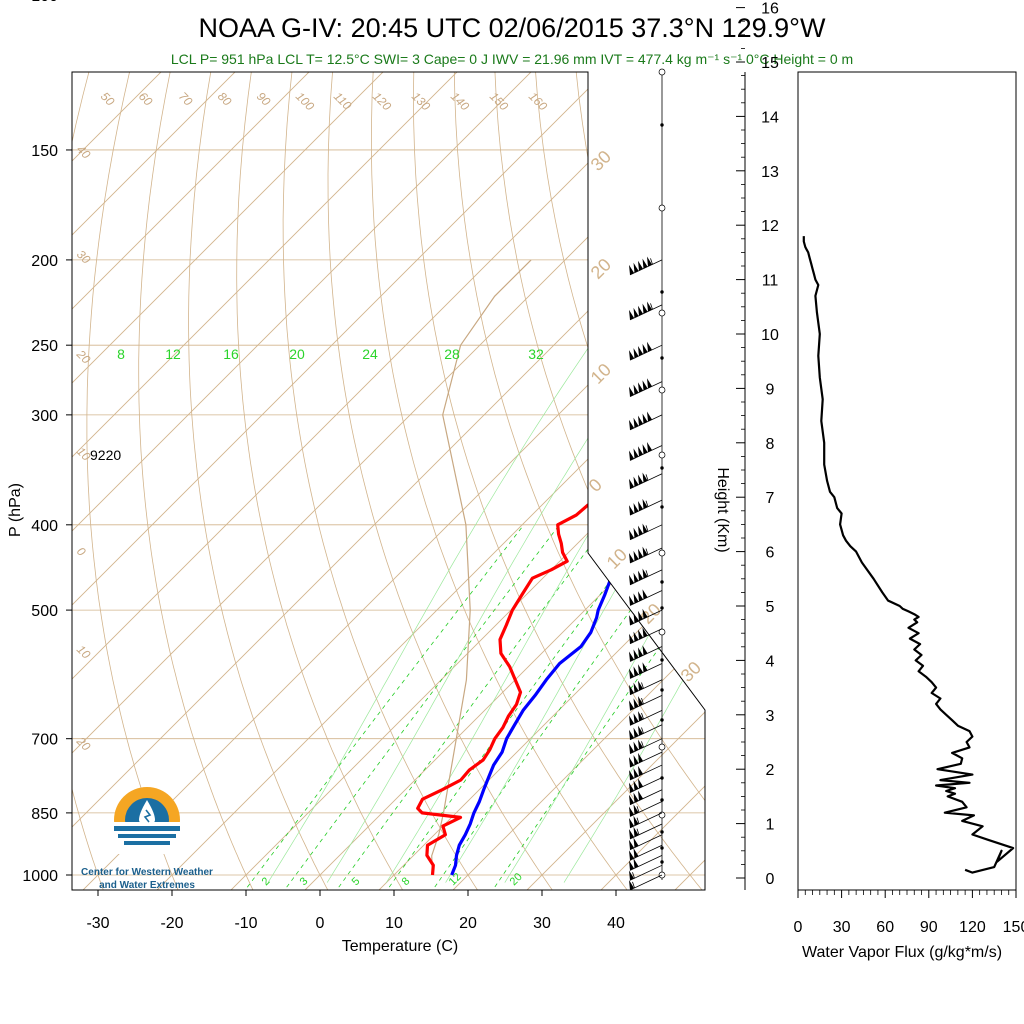 This screenshot has width=1024, height=1024. Describe the element at coordinates (44, 261) in the screenshot. I see `pressure-tick-label: 200` at that location.